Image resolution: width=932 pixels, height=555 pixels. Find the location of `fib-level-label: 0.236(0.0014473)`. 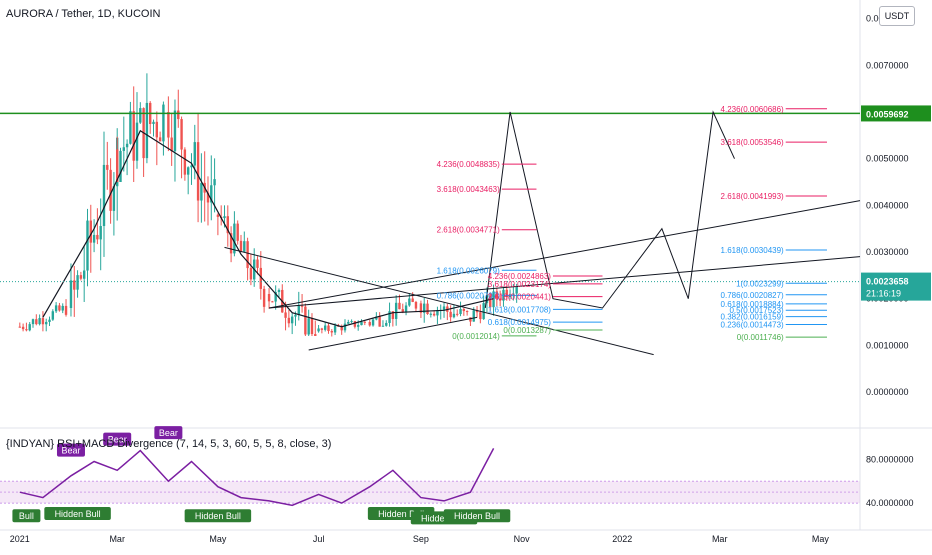

fib-level-label: 0.236(0.0014473) is located at coordinates (753, 324).